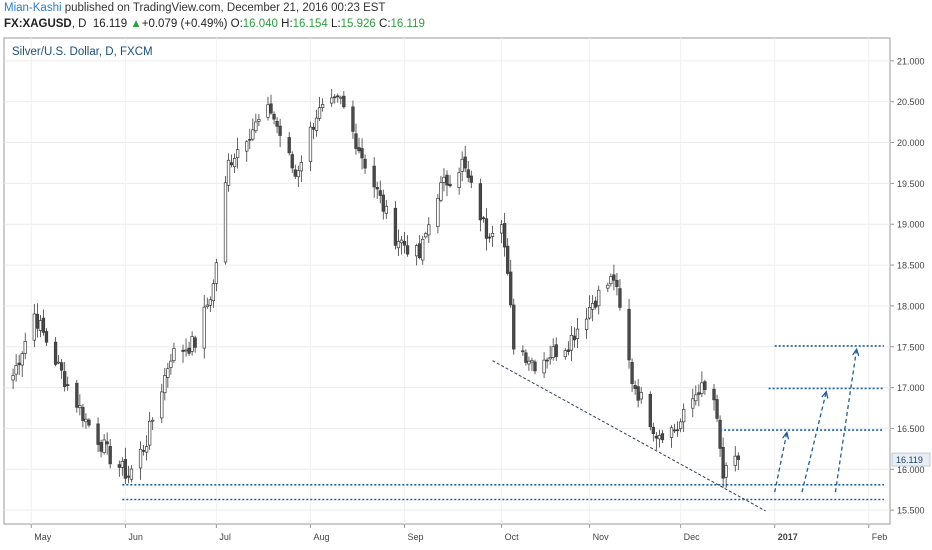  What do you see at coordinates (911, 388) in the screenshot?
I see `y-tick-label: 17.000` at bounding box center [911, 388].